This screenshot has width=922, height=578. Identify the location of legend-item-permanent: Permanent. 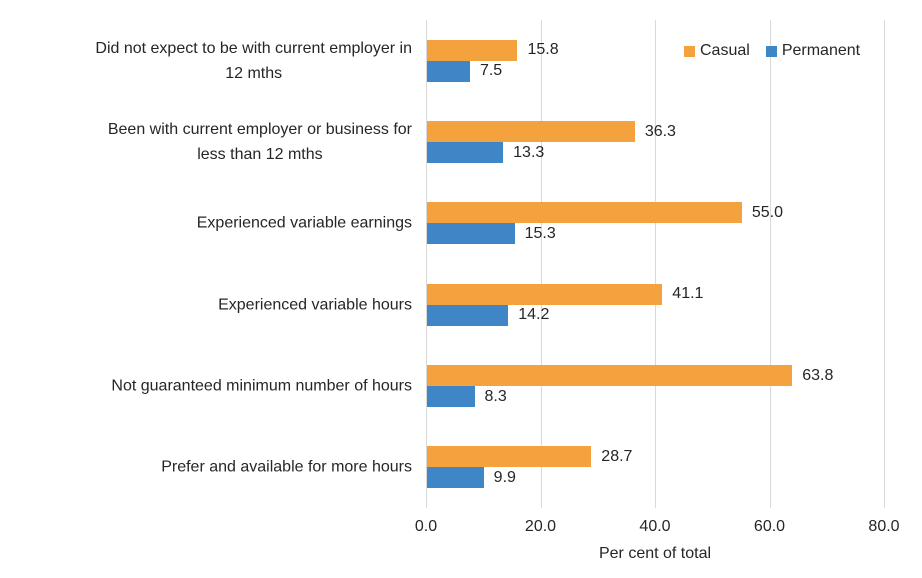
(813, 51).